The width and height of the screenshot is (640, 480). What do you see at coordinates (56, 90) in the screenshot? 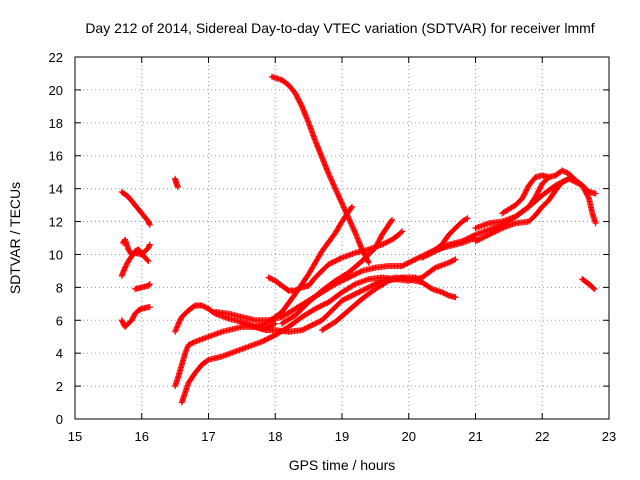
I see `y-tick-label: 20` at bounding box center [56, 90].